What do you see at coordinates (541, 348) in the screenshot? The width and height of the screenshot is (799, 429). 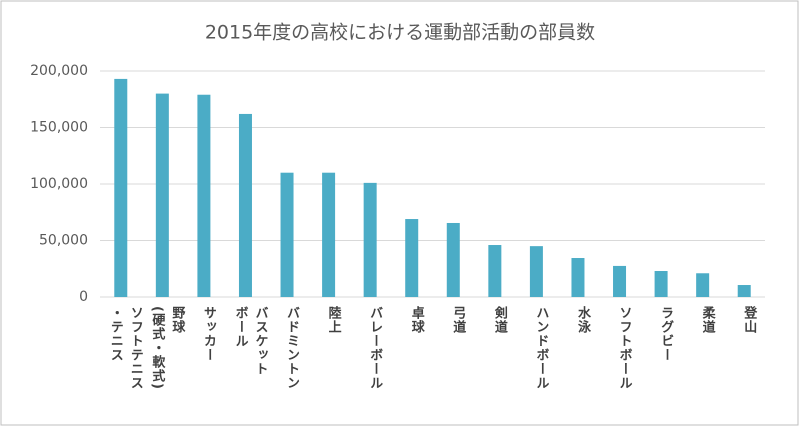 I see `x-tick-label: ハンドボール` at bounding box center [541, 348].